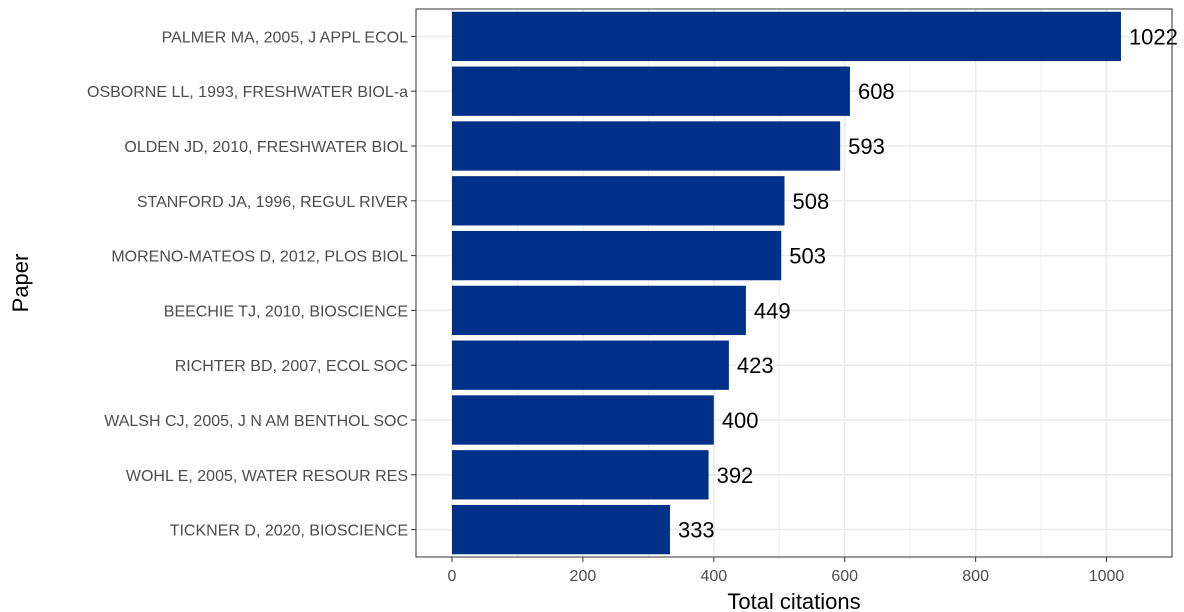 This screenshot has height=612, width=1184. Describe the element at coordinates (272, 202) in the screenshot. I see `y-tick-label: STANFORD JA, 1996, REGUL RIVER` at that location.